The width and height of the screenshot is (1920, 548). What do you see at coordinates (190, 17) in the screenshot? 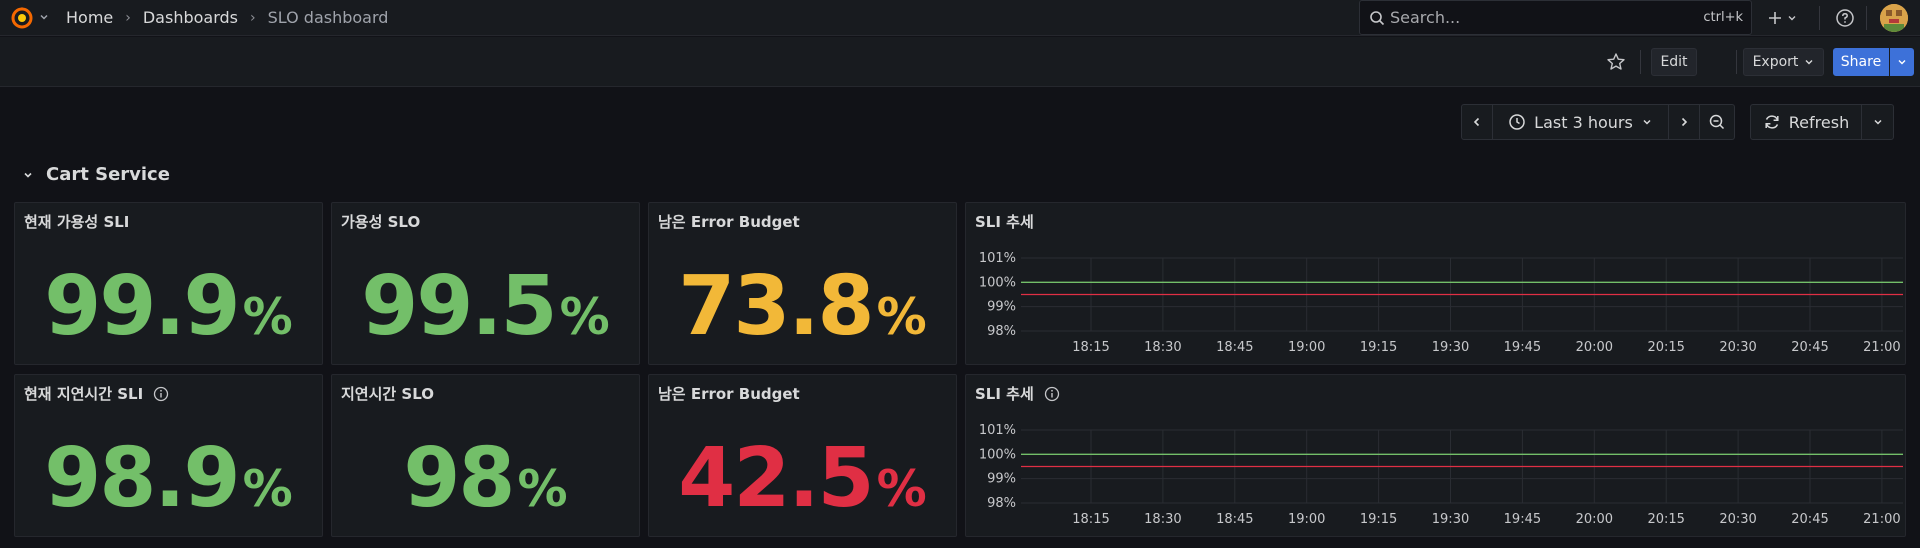
I see `breadcrumb-dashboards: Dashboards` at bounding box center [190, 17].